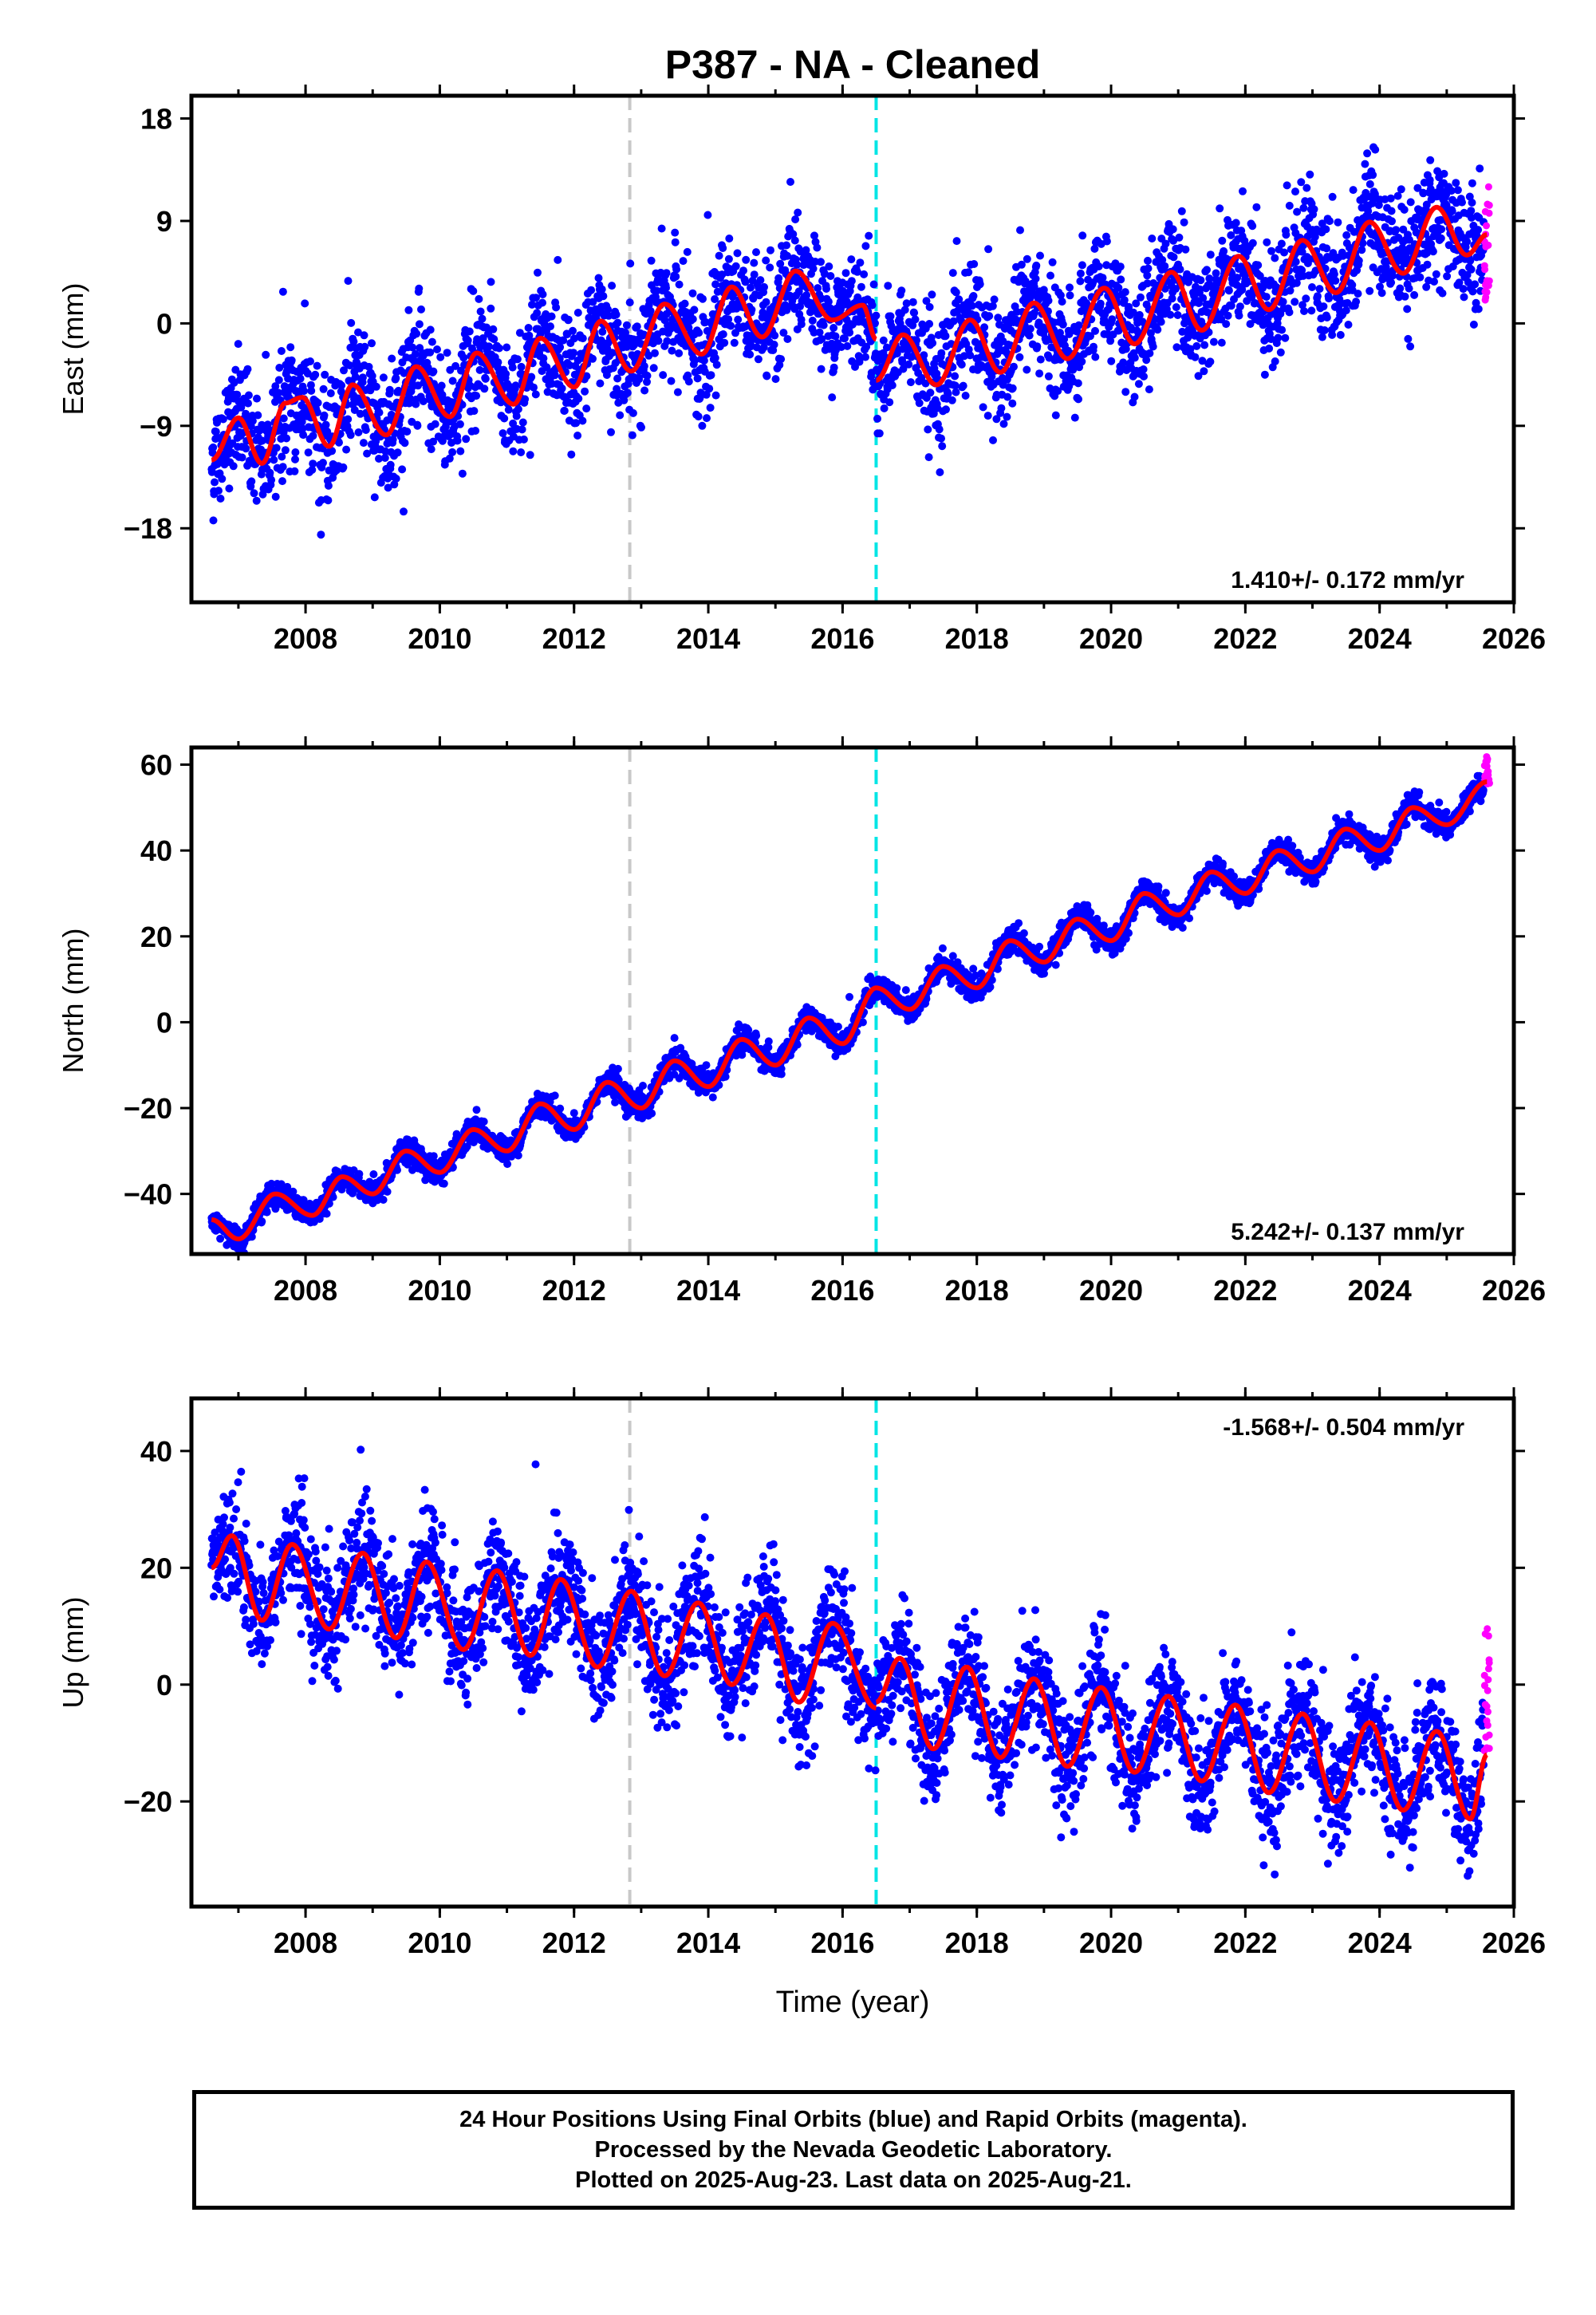  I want to click on rapid-orbit-points, so click(1486, 243).